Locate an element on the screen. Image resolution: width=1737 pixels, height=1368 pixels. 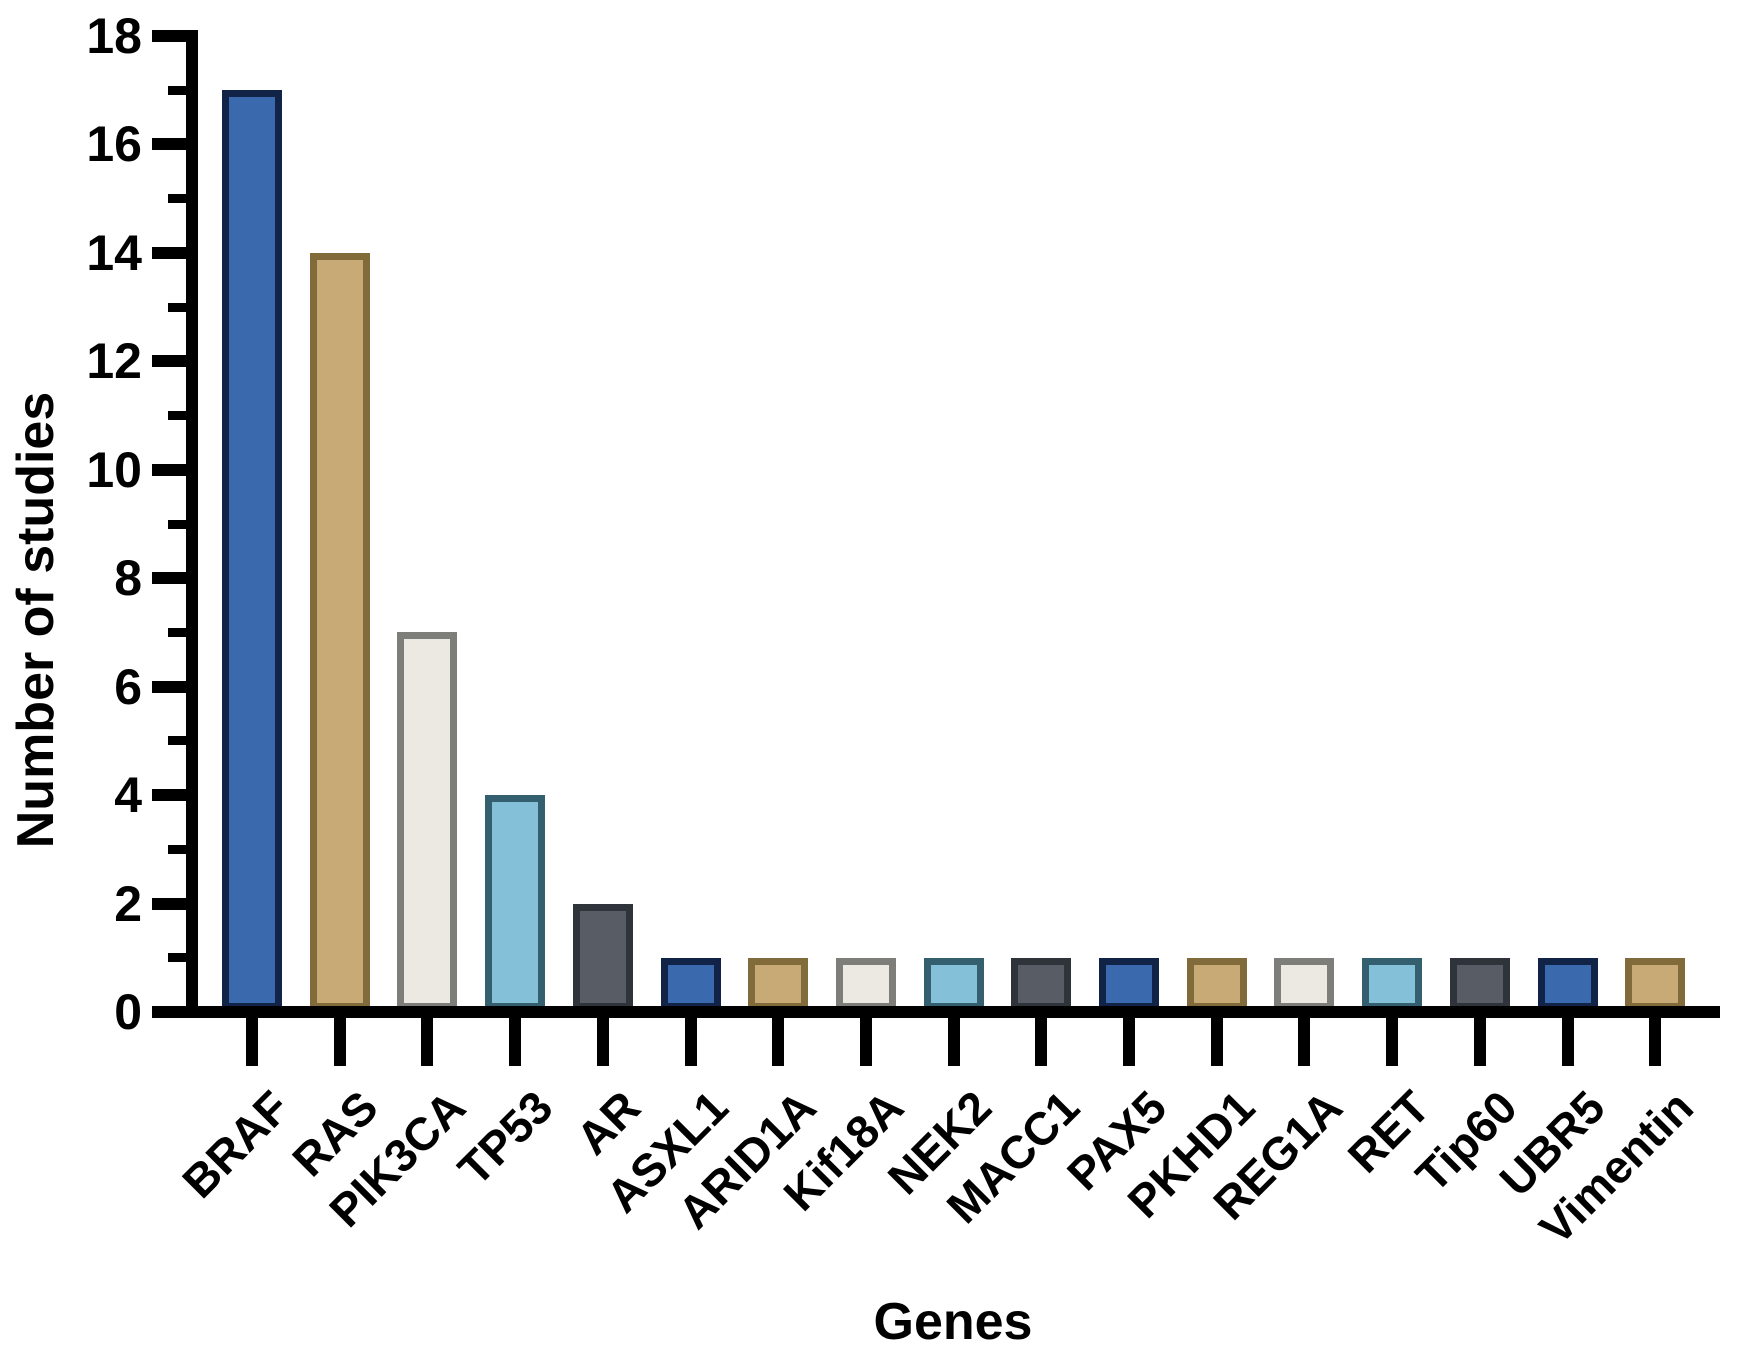
bar-nek2 is located at coordinates (953, 983).